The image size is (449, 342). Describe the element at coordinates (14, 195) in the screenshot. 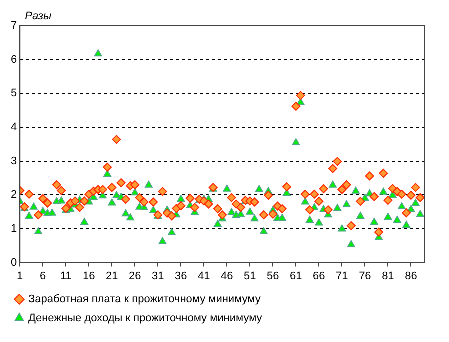

I see `y-tick-label: 2` at that location.